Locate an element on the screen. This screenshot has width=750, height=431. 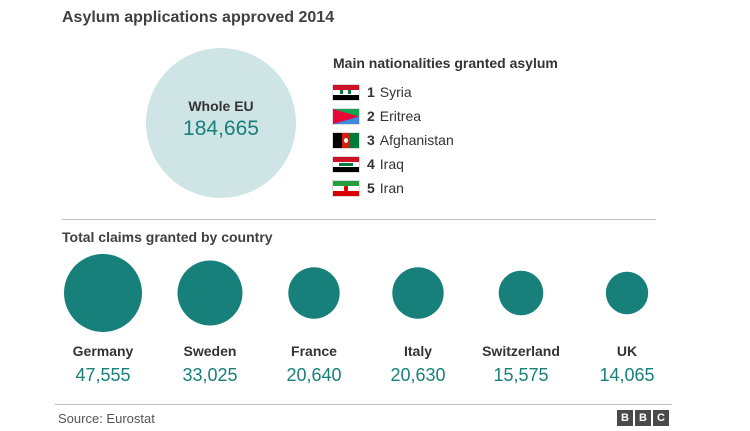
nationality-name: Eritrea is located at coordinates (400, 116).